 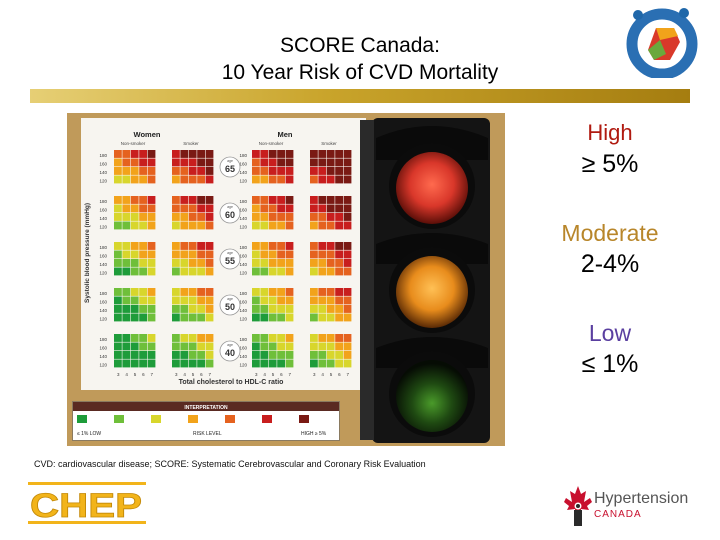 I want to click on sbp-tick-label: 180, so click(x=103, y=155).